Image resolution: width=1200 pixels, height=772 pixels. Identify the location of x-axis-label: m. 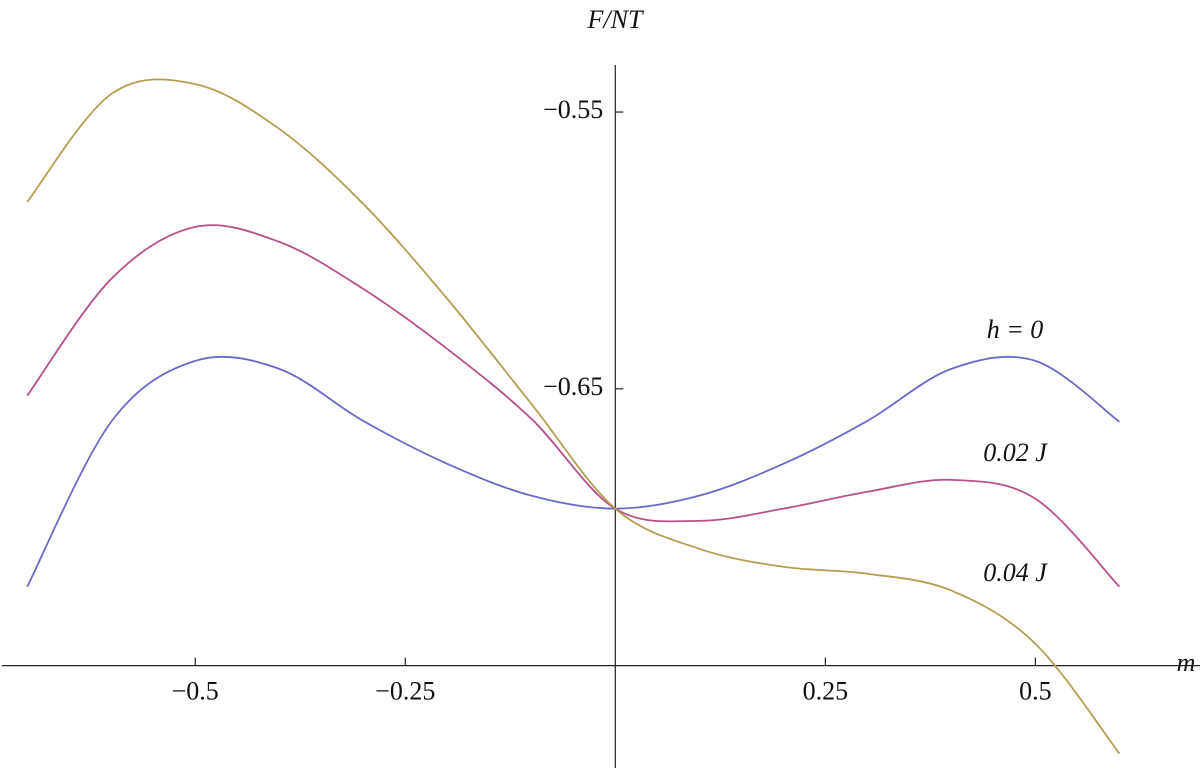
(1186, 662).